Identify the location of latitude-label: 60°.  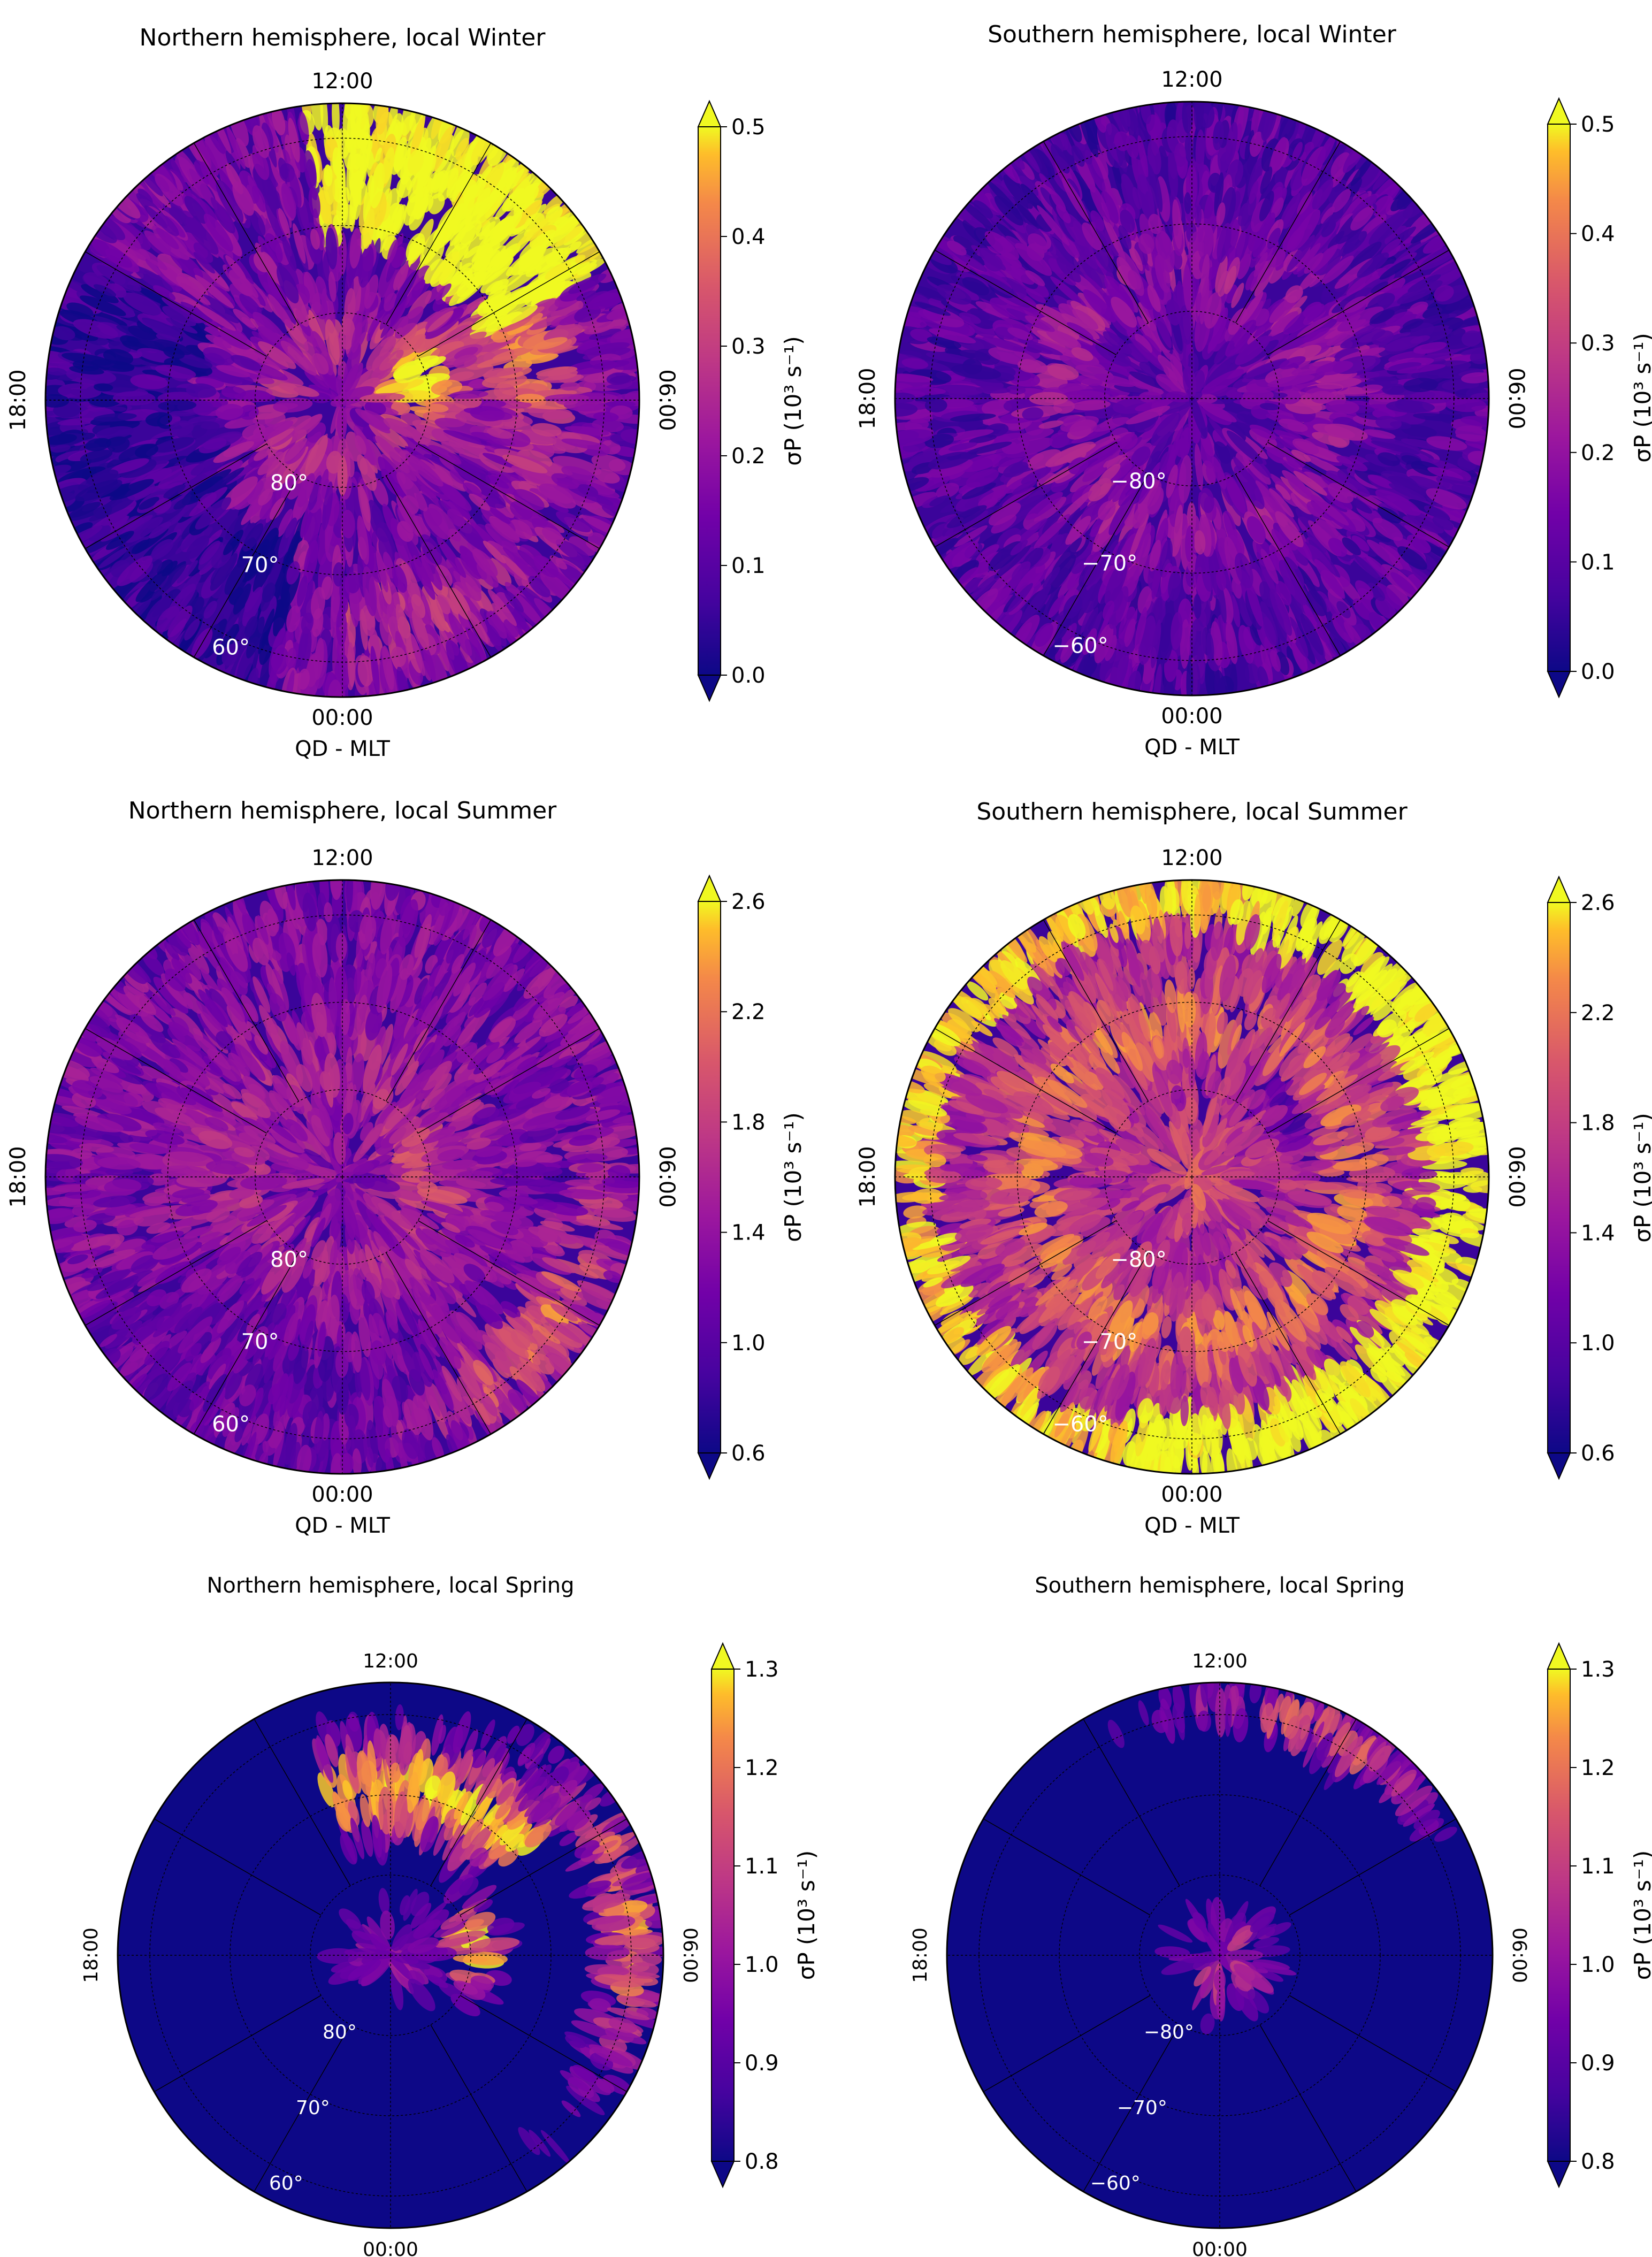
(231, 648).